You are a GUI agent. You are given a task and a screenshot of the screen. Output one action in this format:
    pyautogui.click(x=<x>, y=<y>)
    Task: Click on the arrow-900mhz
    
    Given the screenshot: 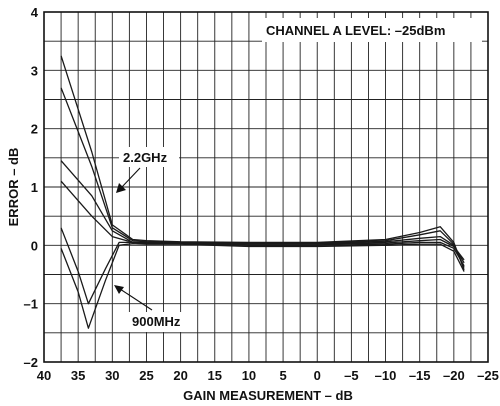 What is the action you would take?
    pyautogui.click(x=133, y=298)
    